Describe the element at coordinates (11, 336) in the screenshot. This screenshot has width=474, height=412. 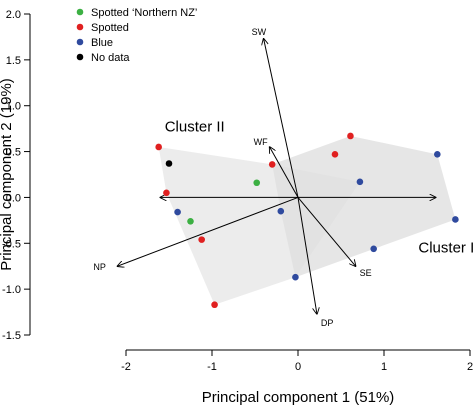
I see `y-tick-label: -1.5` at that location.